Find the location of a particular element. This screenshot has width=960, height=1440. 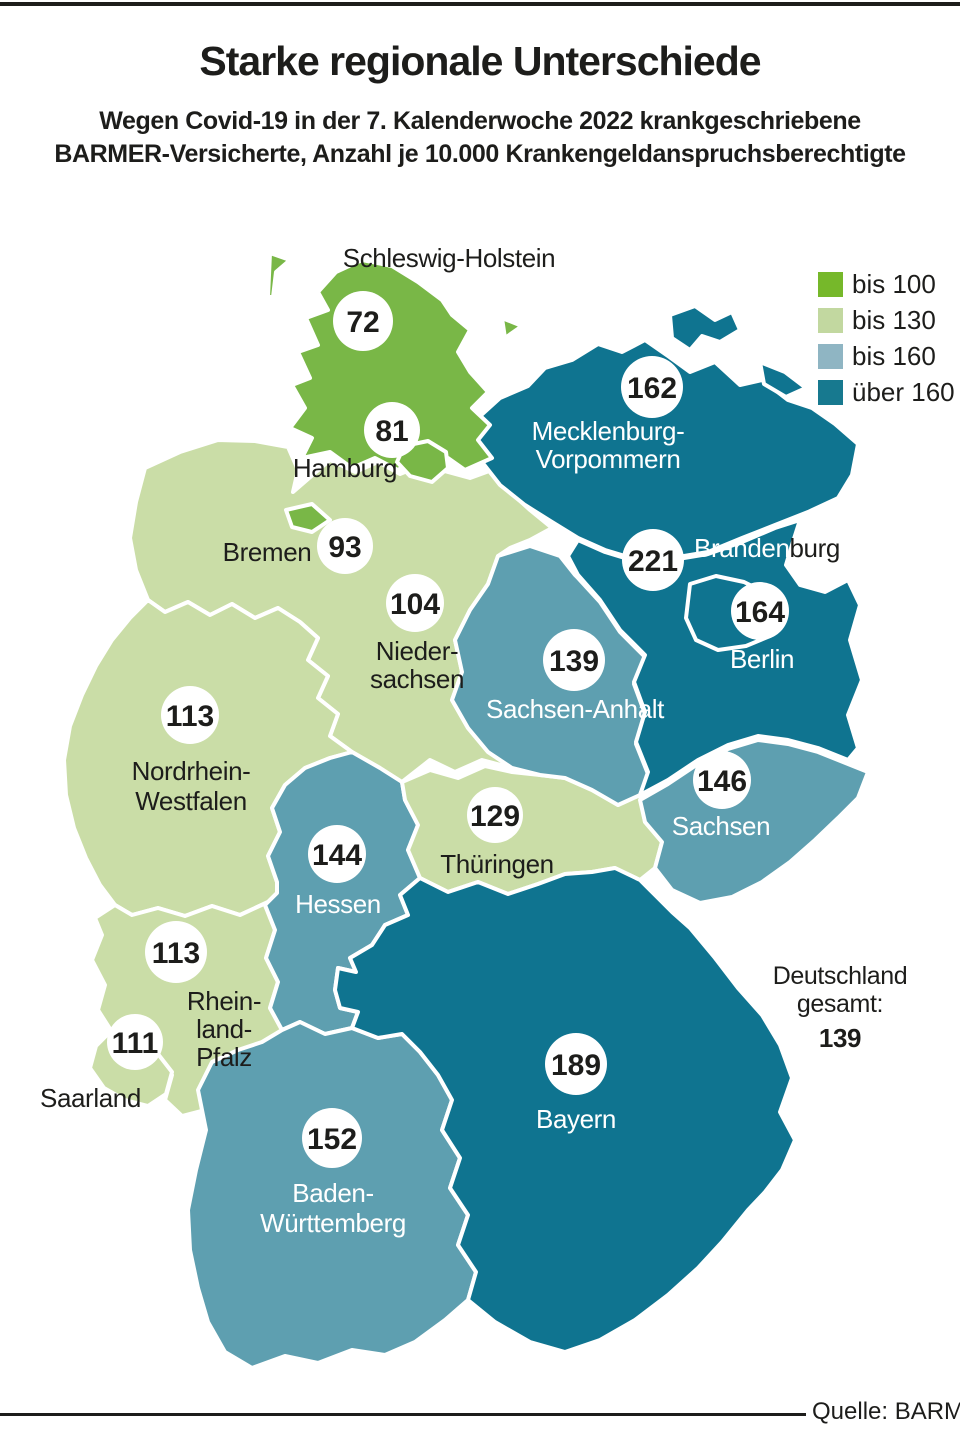

value-circle-sachsen is located at coordinates (722, 780).